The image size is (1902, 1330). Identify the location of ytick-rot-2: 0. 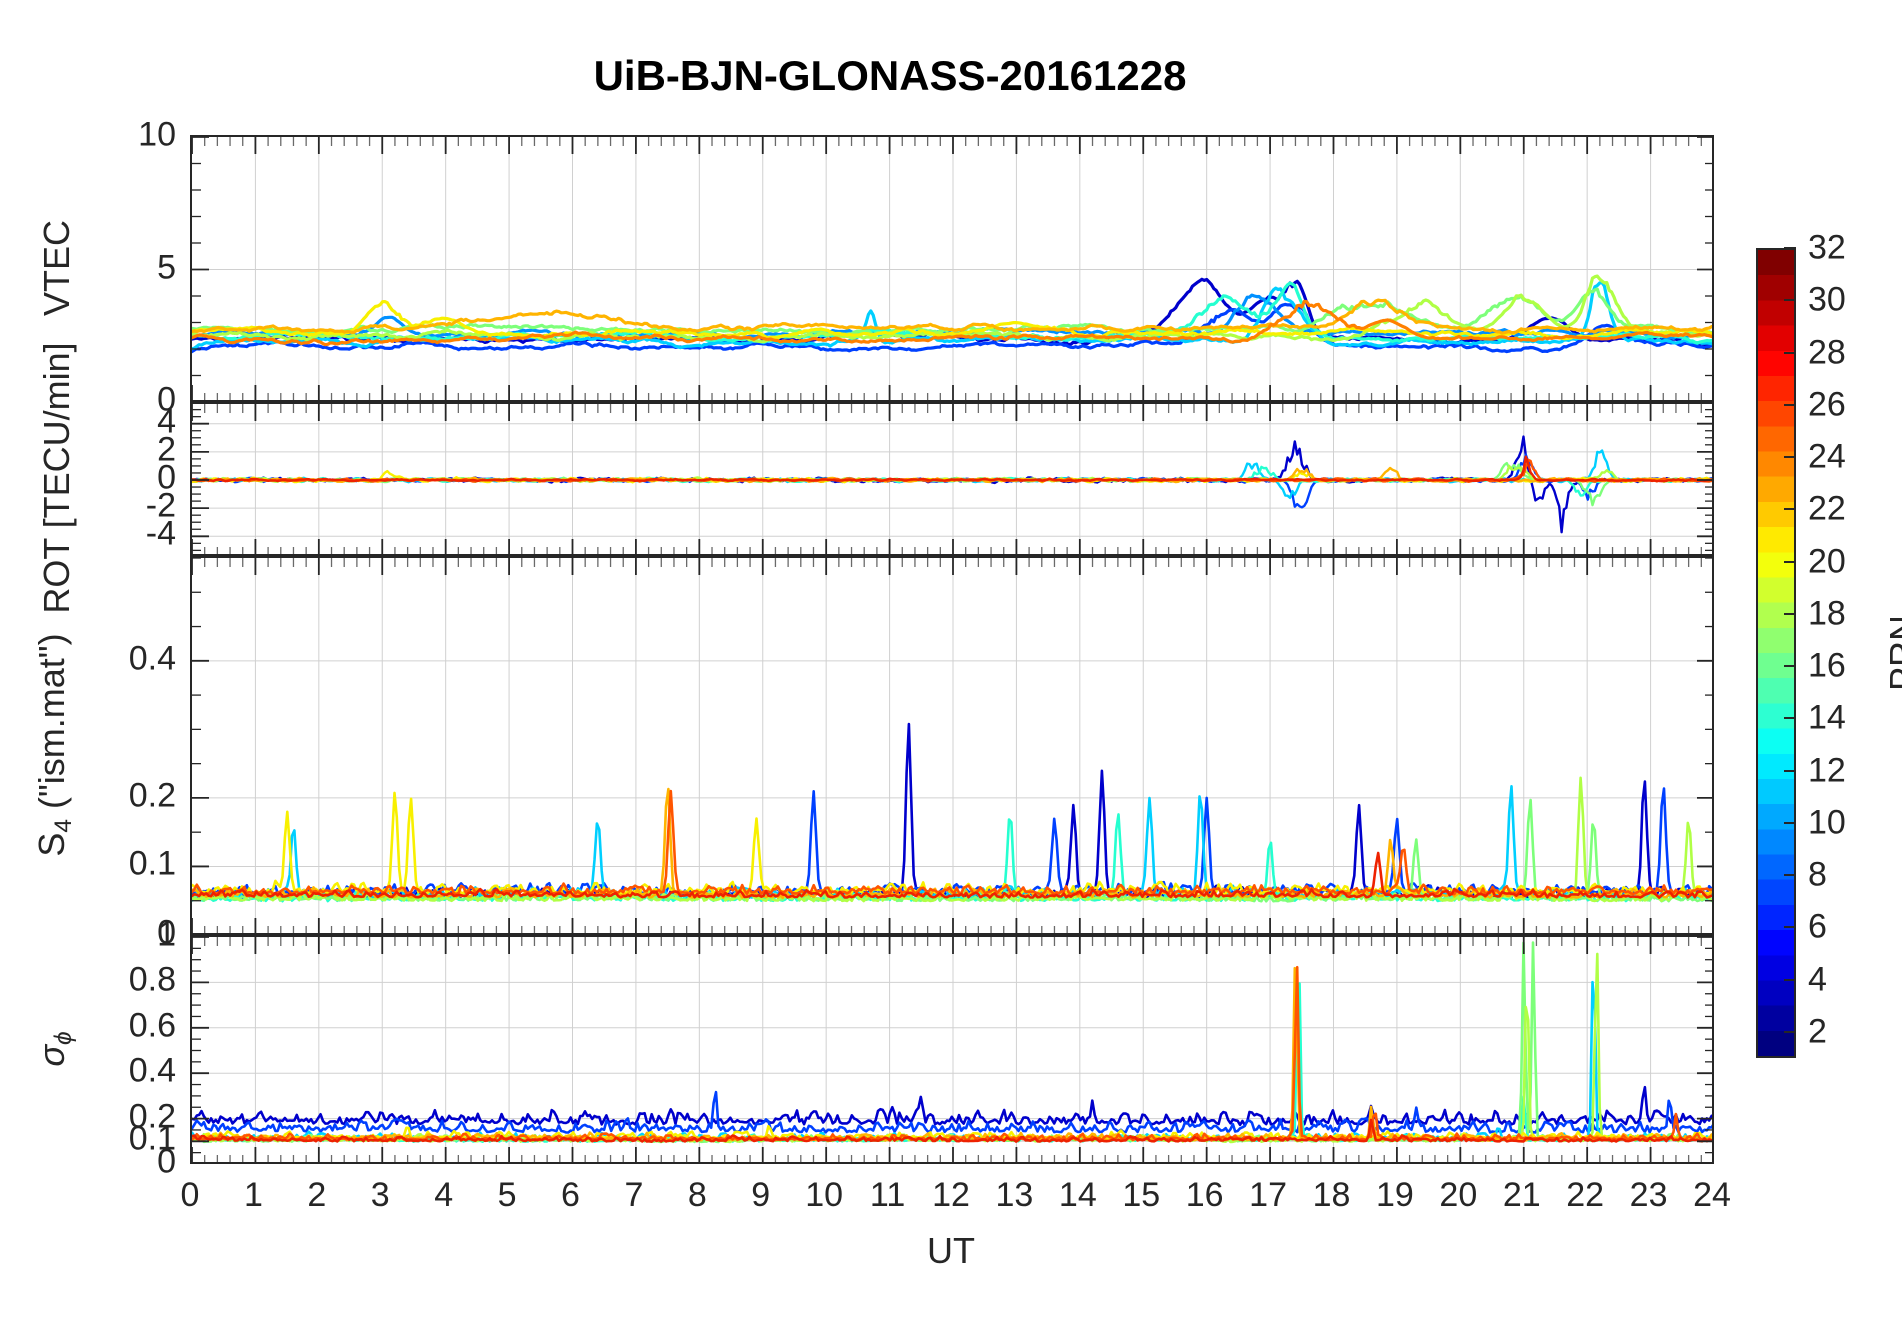
(166, 477).